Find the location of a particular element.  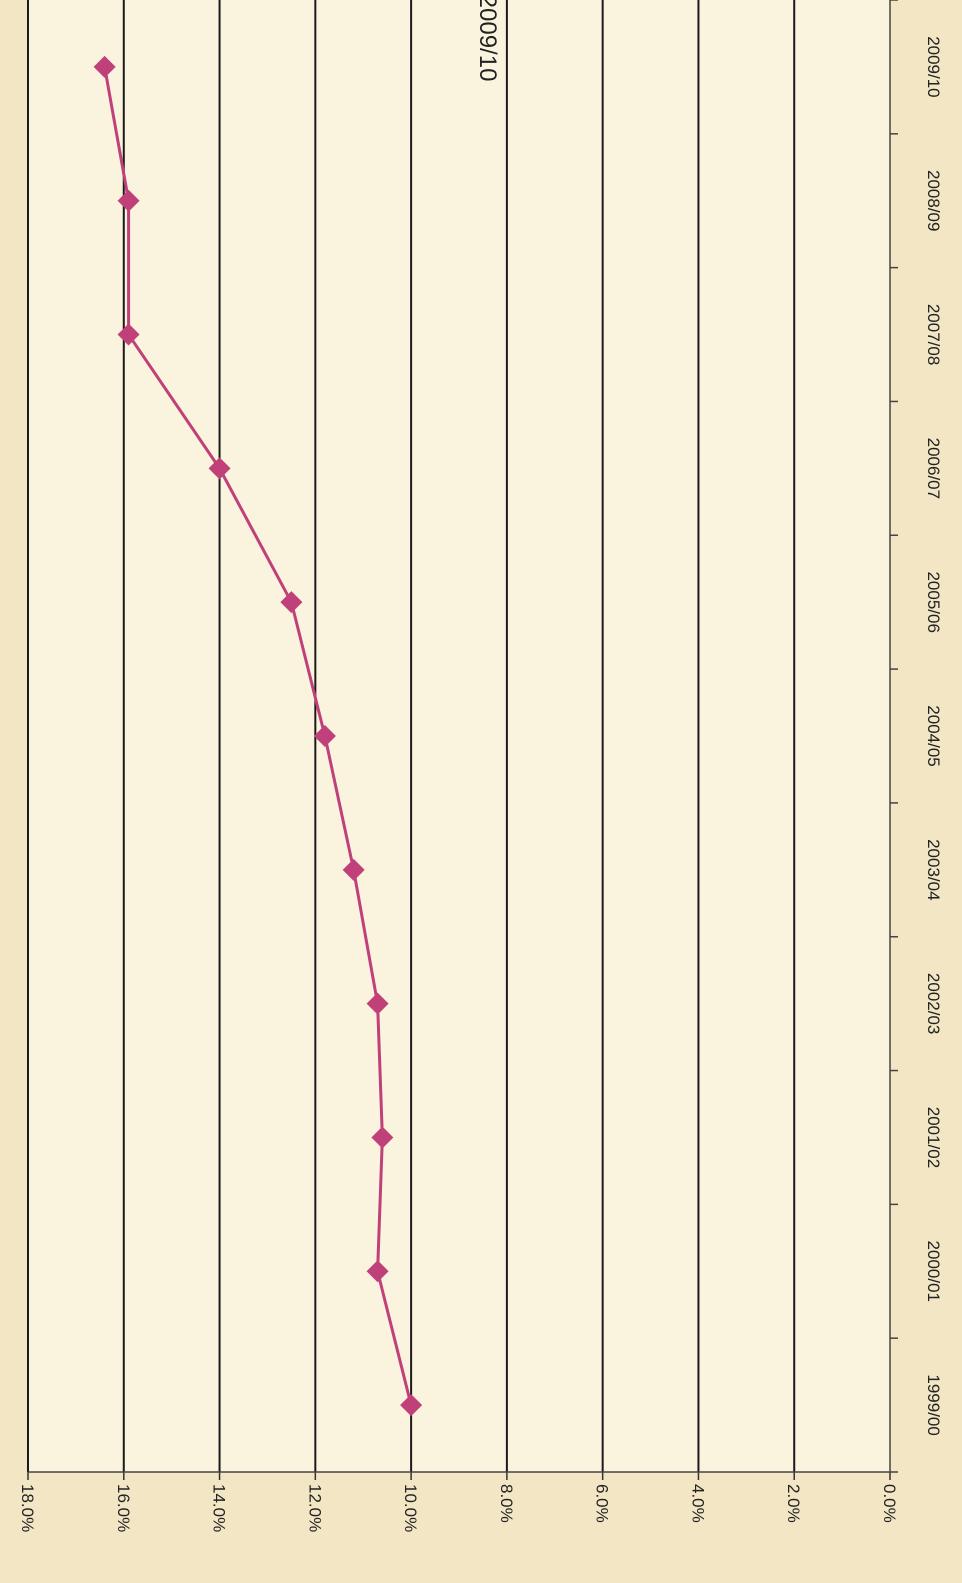

chart-title-group: 1999/00 - 2009/10 is located at coordinates (487, 40).